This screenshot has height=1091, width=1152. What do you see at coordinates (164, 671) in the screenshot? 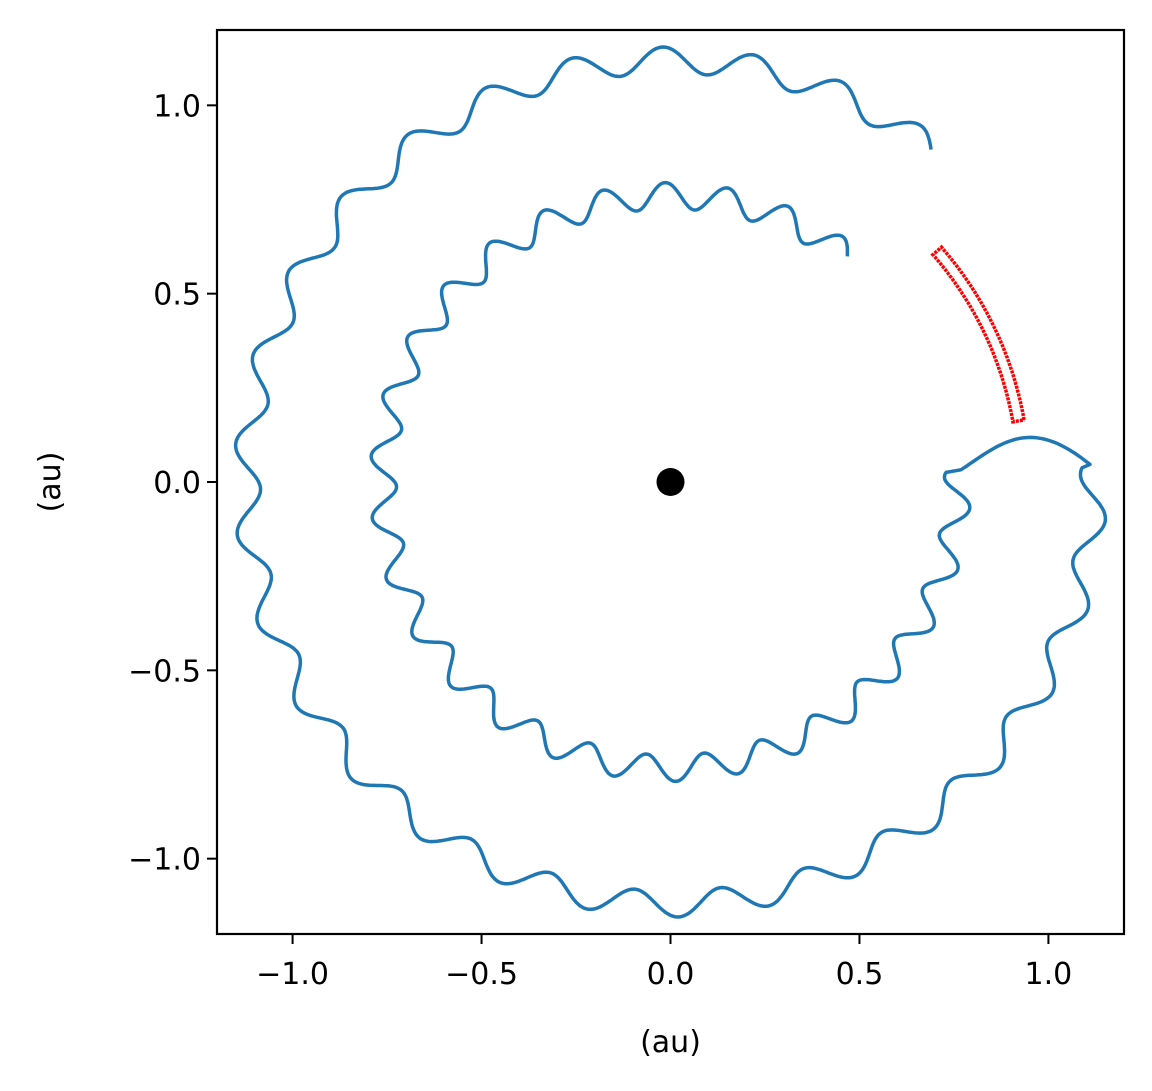
I see `y-tick-label: −0.5` at bounding box center [164, 671].